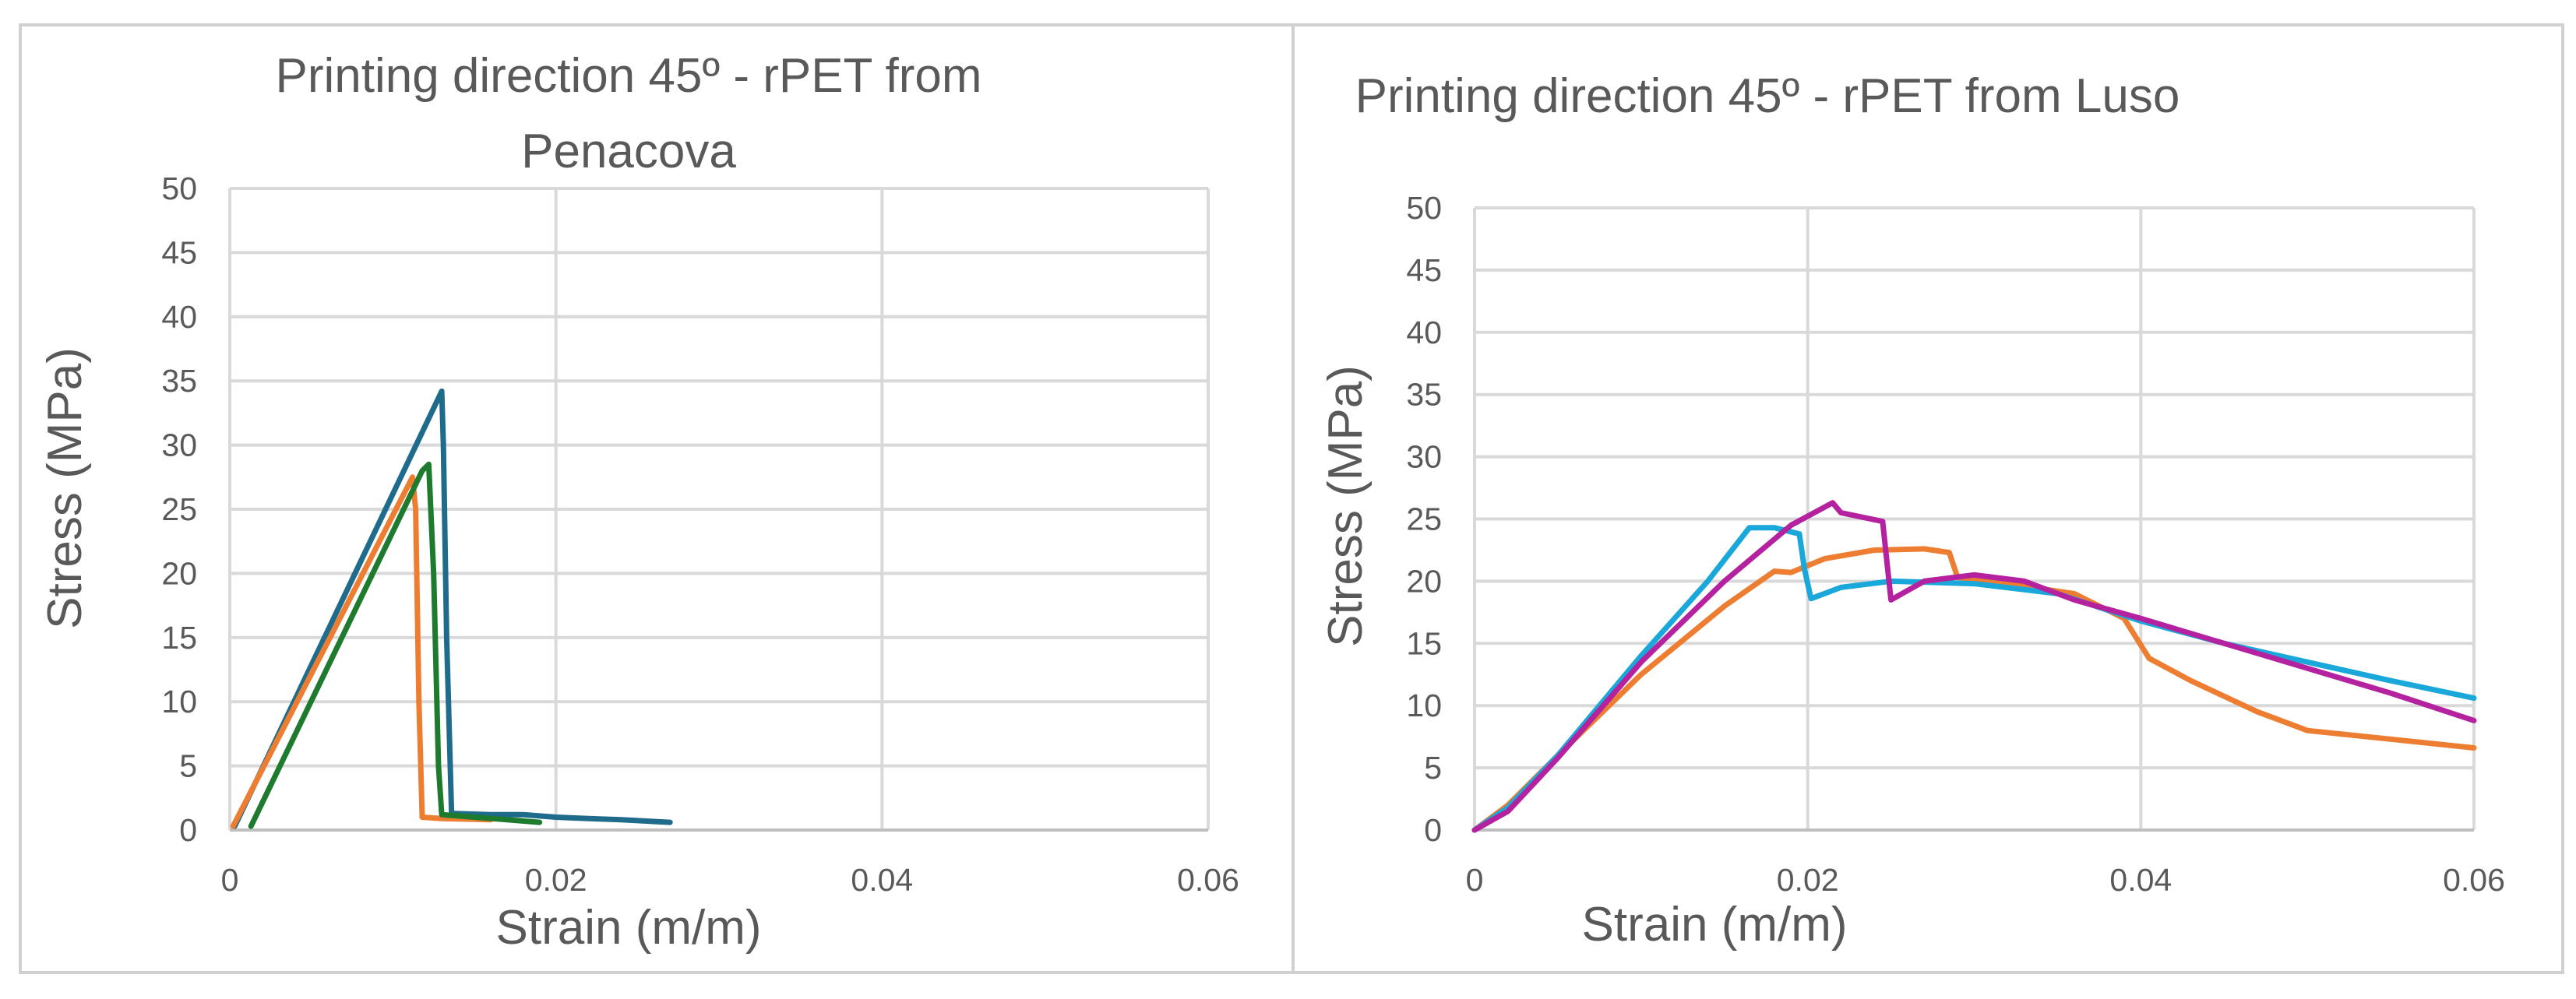  What do you see at coordinates (628, 76) in the screenshot?
I see `chart-title-line-1: Printing direction 45º - rPET from` at bounding box center [628, 76].